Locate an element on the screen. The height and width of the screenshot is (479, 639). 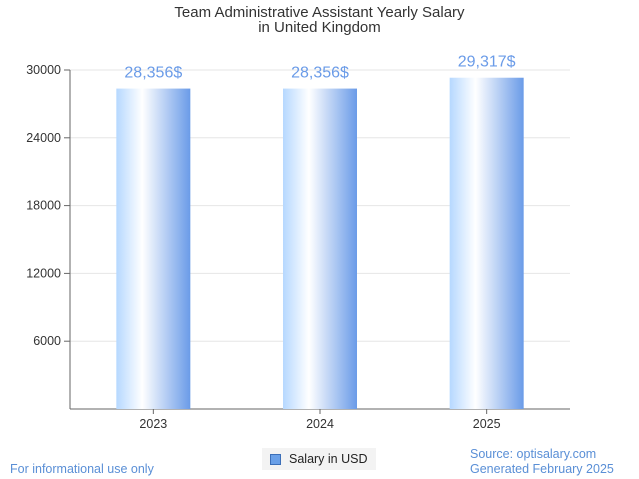
bar-2025 is located at coordinates (486, 243).